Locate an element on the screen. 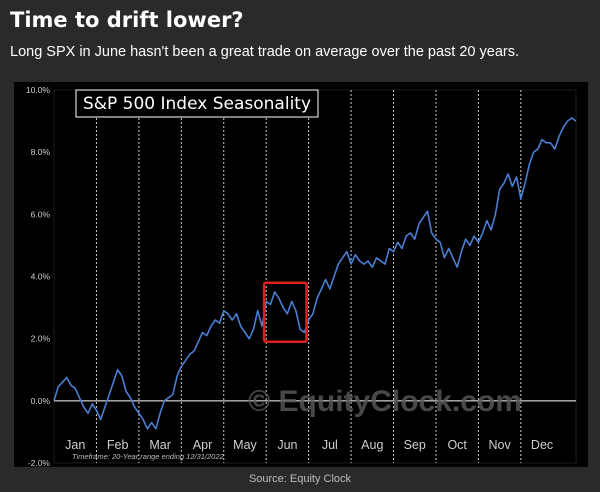 The width and height of the screenshot is (600, 492). month-label-nov: Nov is located at coordinates (499, 445).